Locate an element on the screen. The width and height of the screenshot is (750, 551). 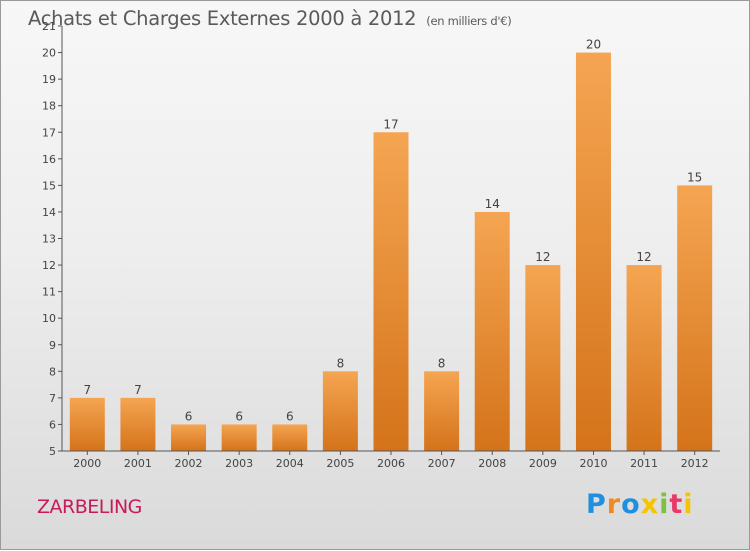
y-tick-label: 6 is located at coordinates (52, 424).